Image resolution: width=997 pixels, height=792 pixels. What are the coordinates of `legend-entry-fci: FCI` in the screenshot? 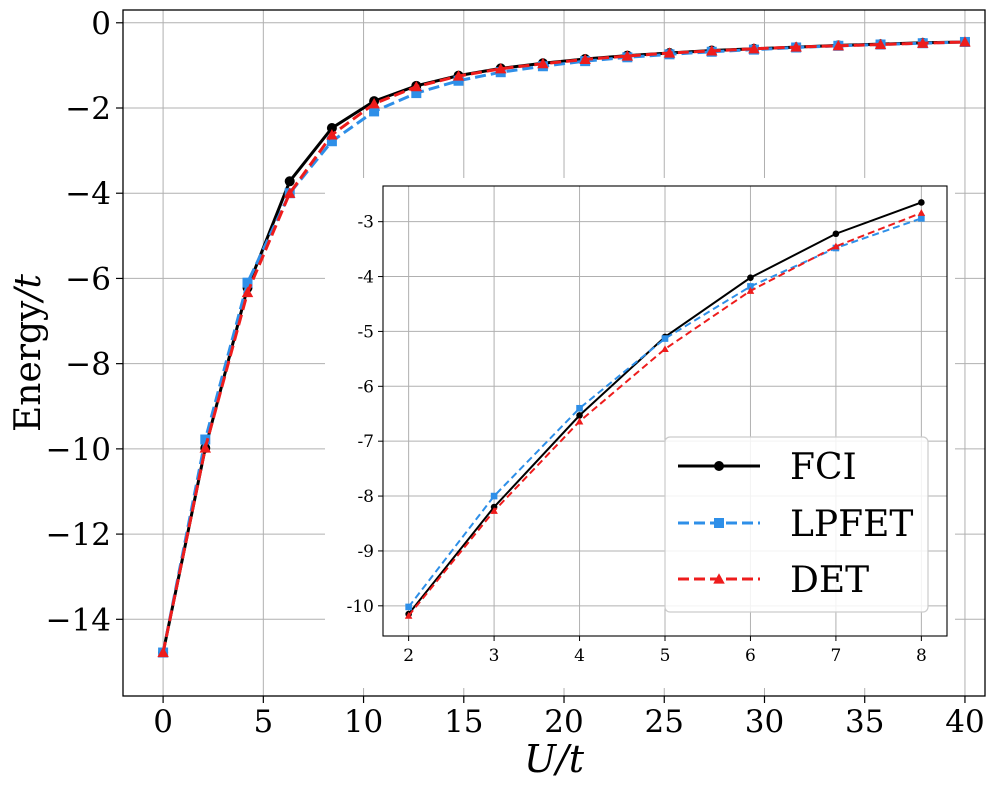 It's located at (767, 467).